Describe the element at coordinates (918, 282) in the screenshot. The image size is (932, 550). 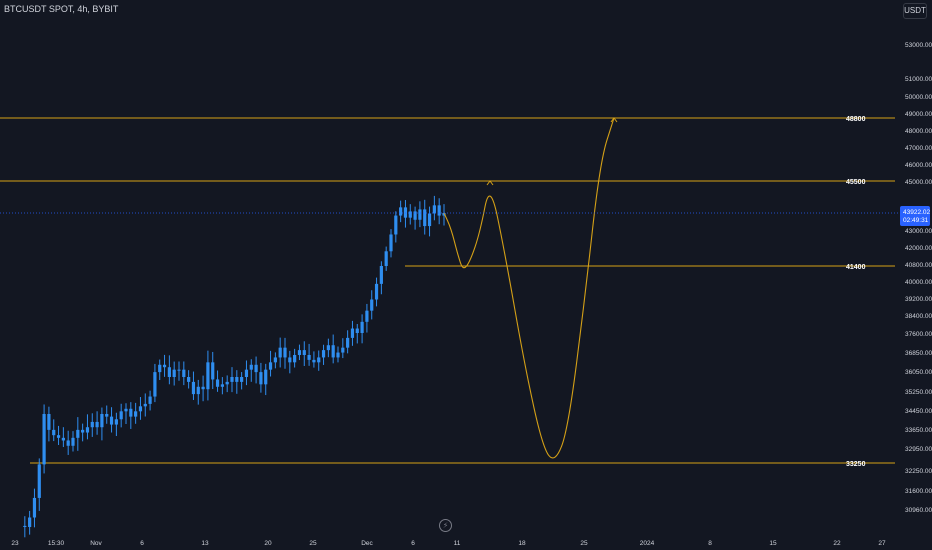
I see `price-tick-label: 40000.00` at that location.